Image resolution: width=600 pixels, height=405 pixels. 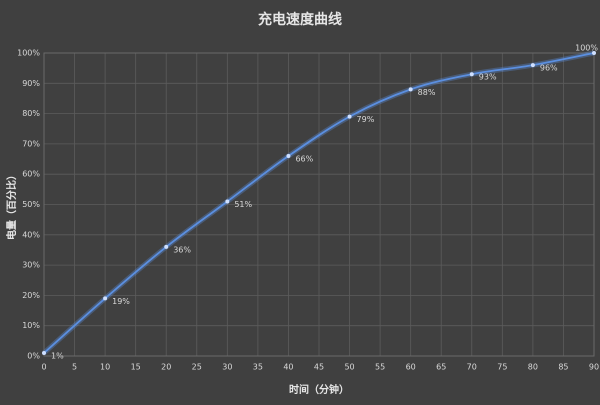 What do you see at coordinates (136, 367) in the screenshot?
I see `x-tick-label: 15` at bounding box center [136, 367].